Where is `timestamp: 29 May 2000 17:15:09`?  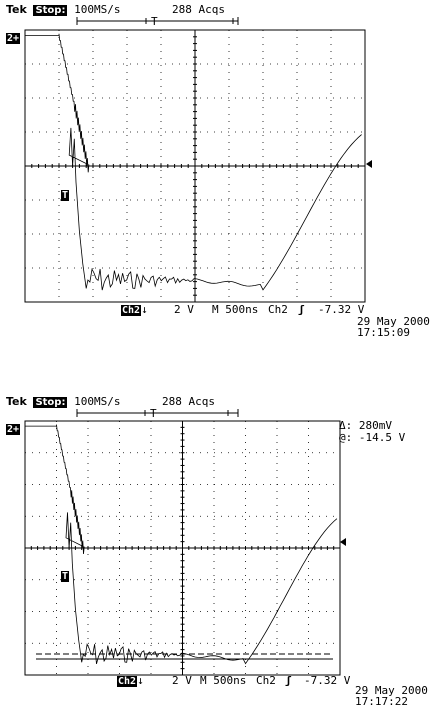 timestamp: 29 May 2000 17:15:09 is located at coordinates (393, 327).